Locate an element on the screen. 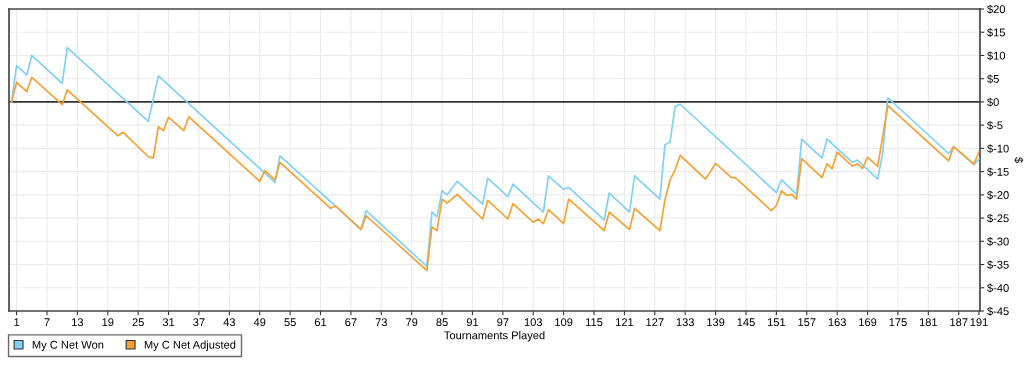  y-tick-label: $-15 is located at coordinates (998, 172).